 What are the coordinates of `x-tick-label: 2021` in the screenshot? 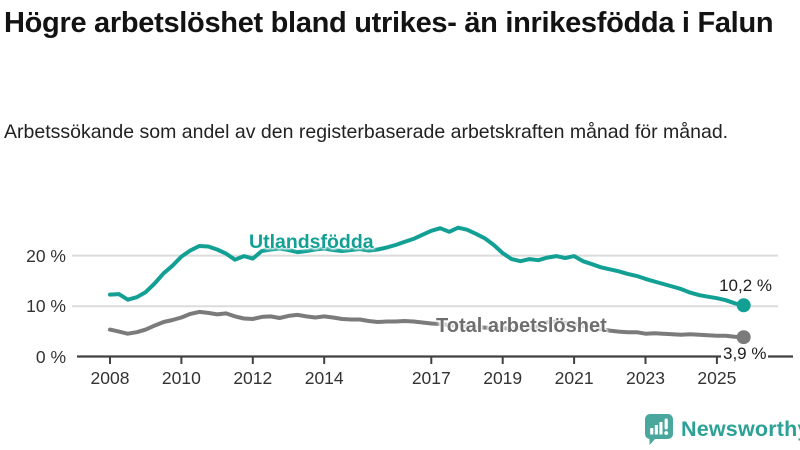 It's located at (574, 378).